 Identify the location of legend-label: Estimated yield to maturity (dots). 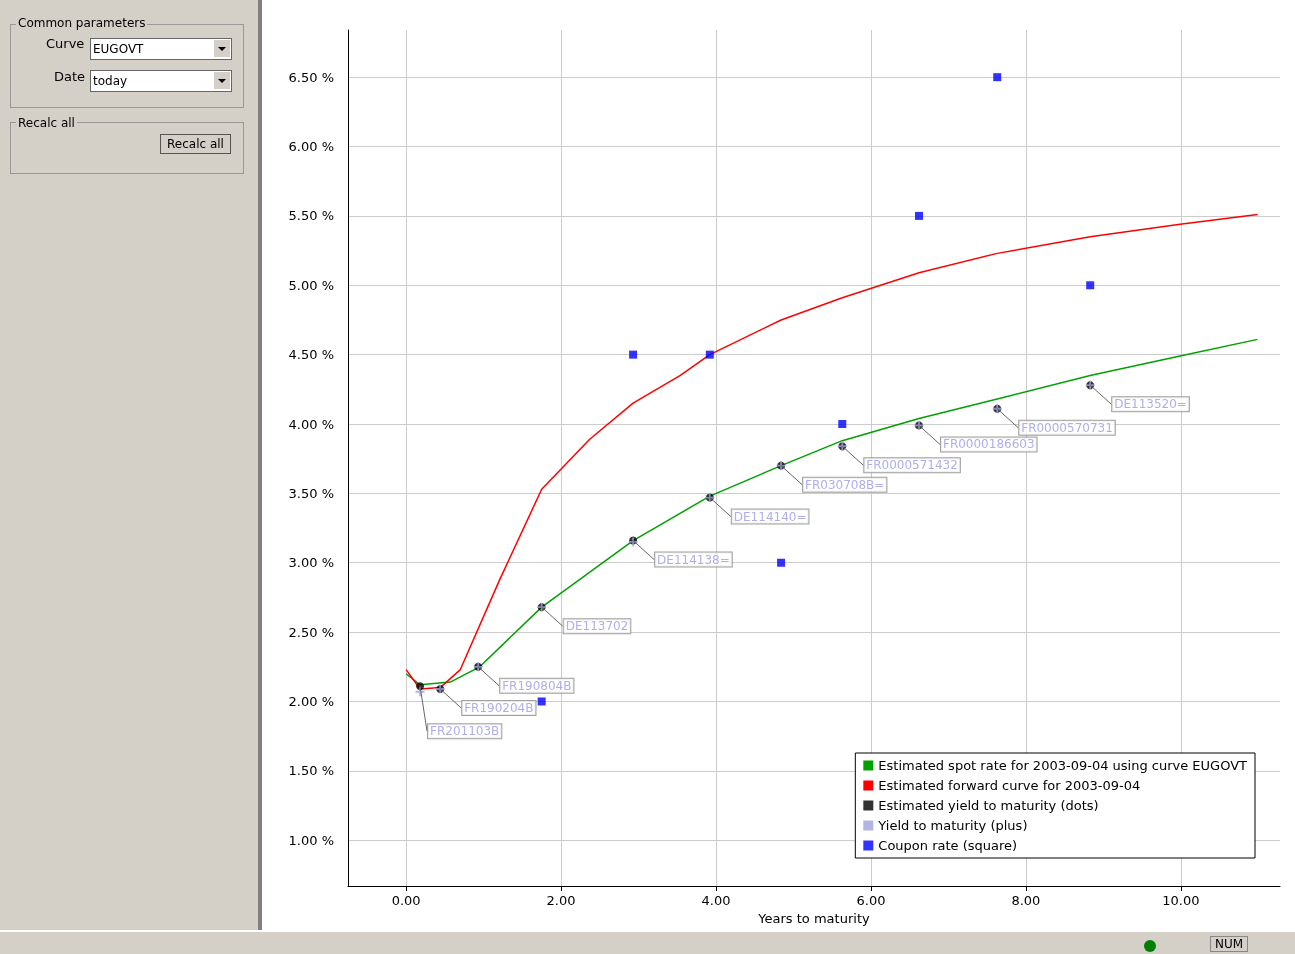
(988, 805).